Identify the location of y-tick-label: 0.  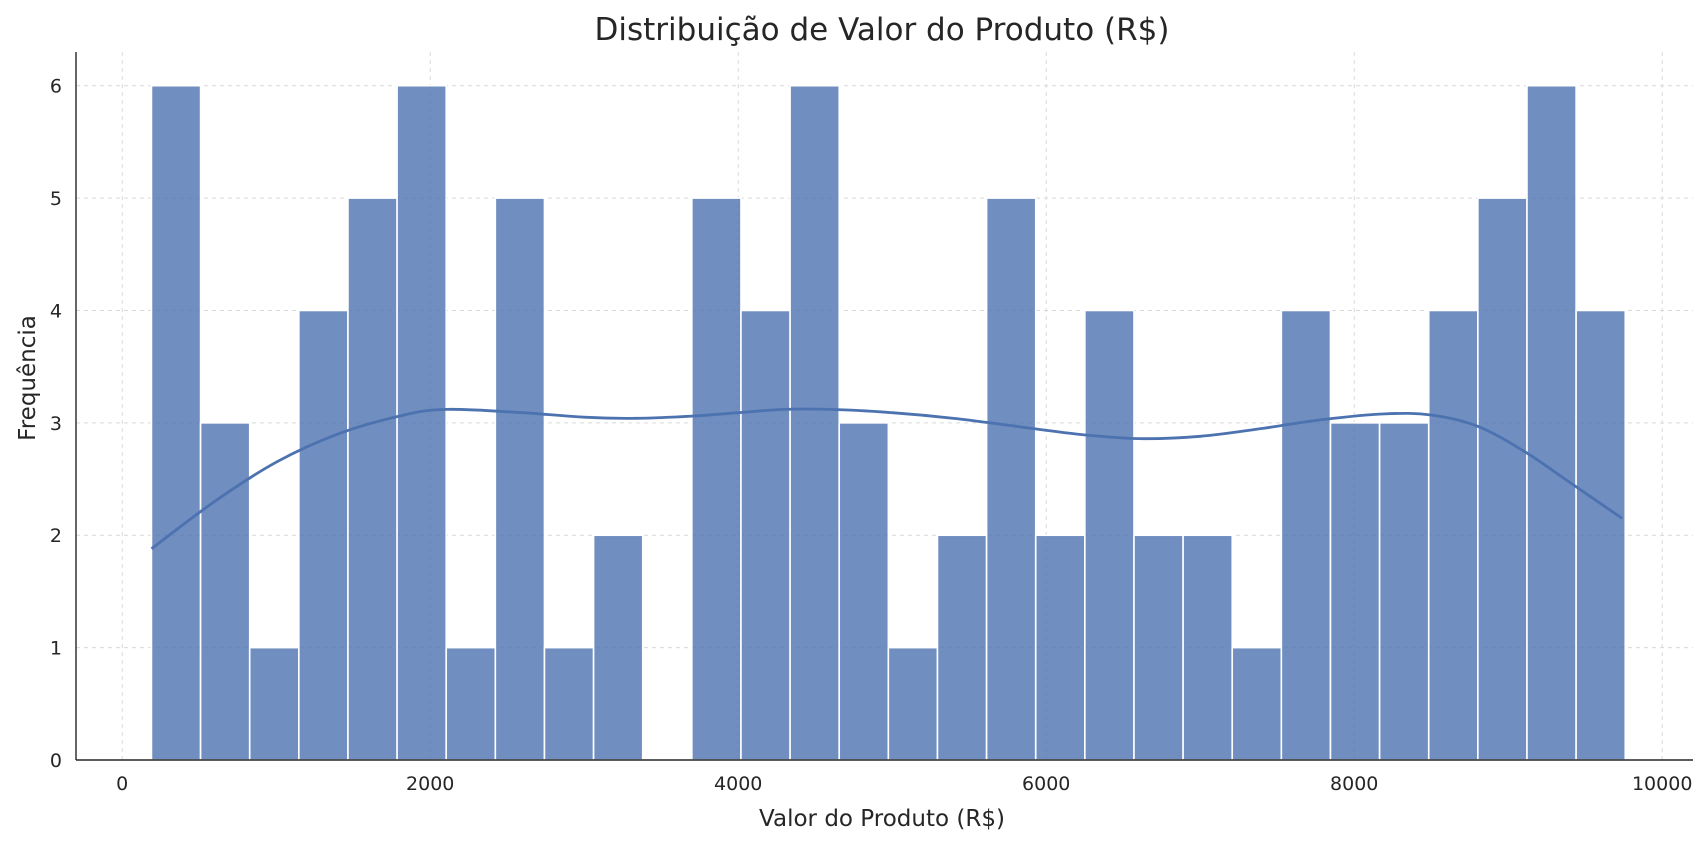
(56, 761).